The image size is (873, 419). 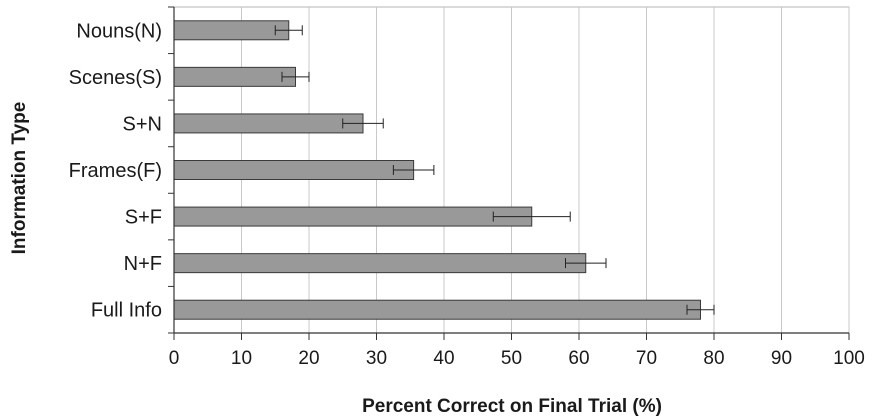 I want to click on x-tick-label: 30, so click(x=376, y=358).